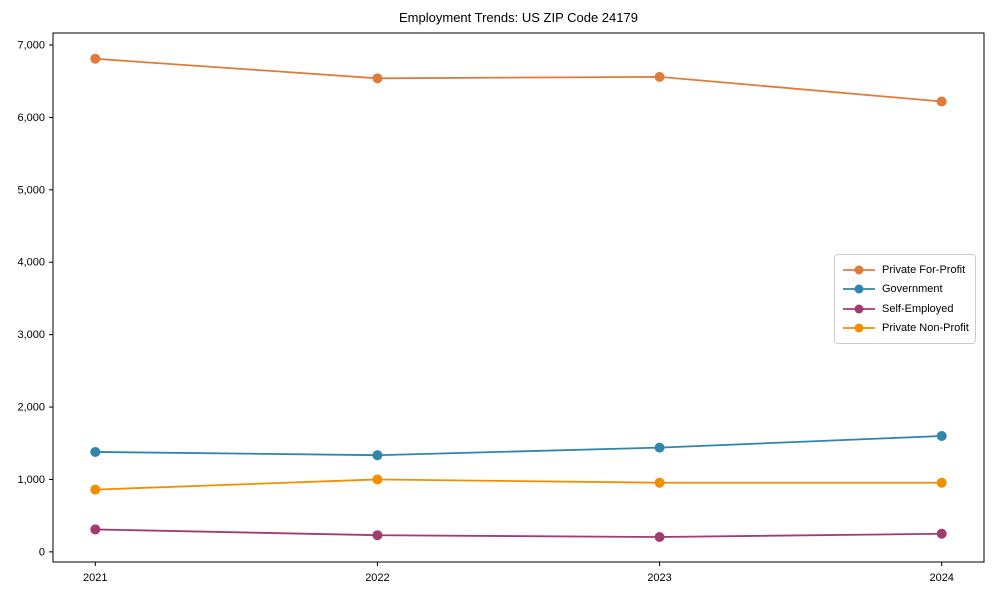  I want to click on x-tick-label: 2021, so click(95, 578).